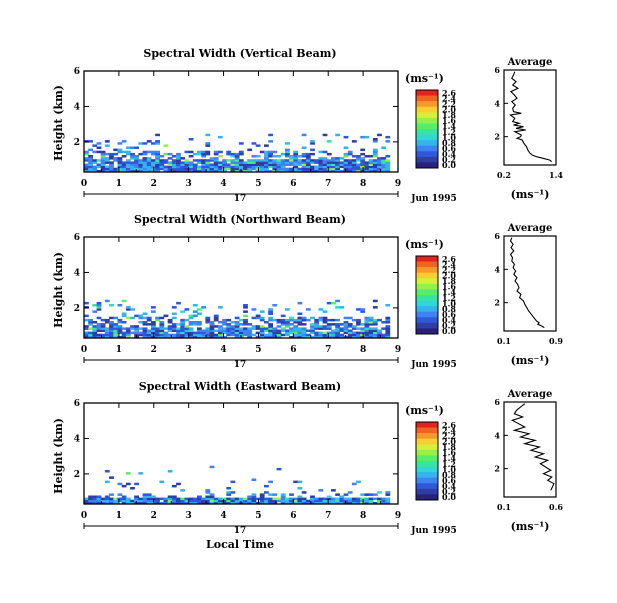 The width and height of the screenshot is (617, 603). What do you see at coordinates (449, 447) in the screenshot?
I see `colorbar-tick-label: 1.8` at bounding box center [449, 447].